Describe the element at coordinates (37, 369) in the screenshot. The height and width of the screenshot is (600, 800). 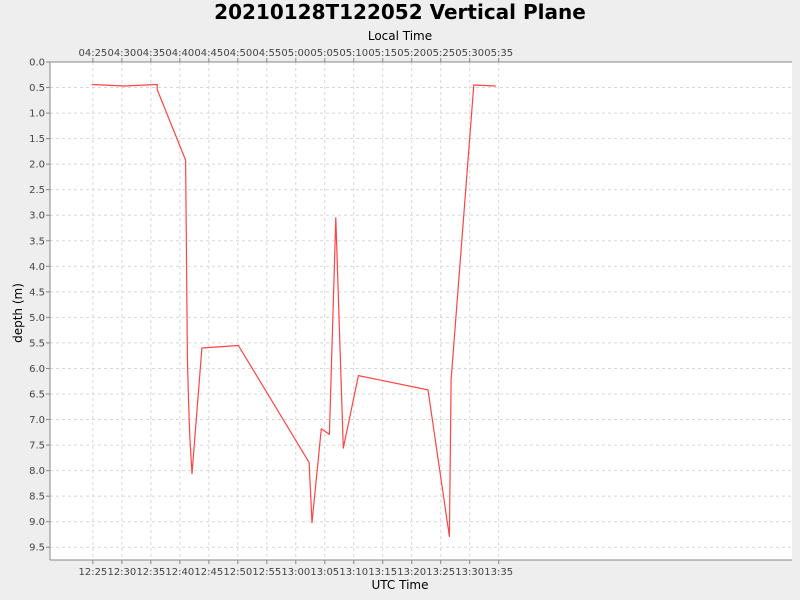
I see `y-tick-label: 6.0` at that location.